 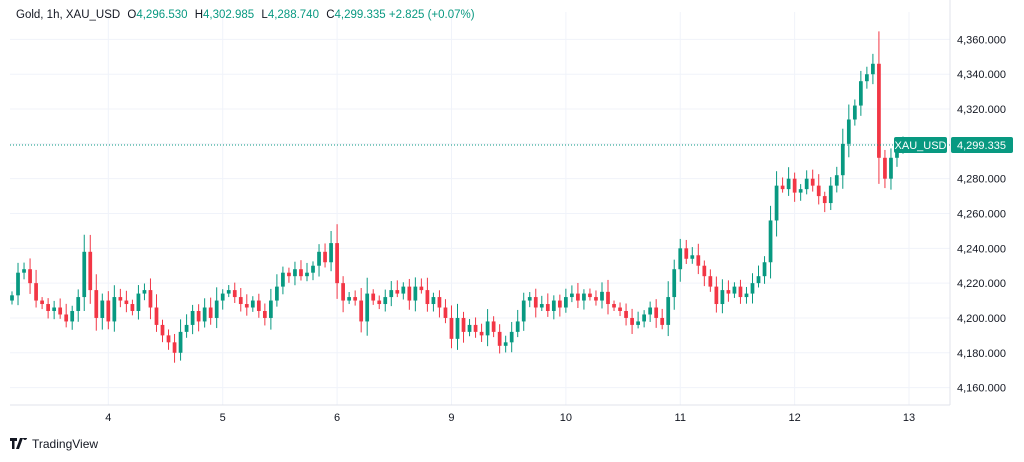 What do you see at coordinates (680, 418) in the screenshot?
I see `x-tick-label: 11` at bounding box center [680, 418].